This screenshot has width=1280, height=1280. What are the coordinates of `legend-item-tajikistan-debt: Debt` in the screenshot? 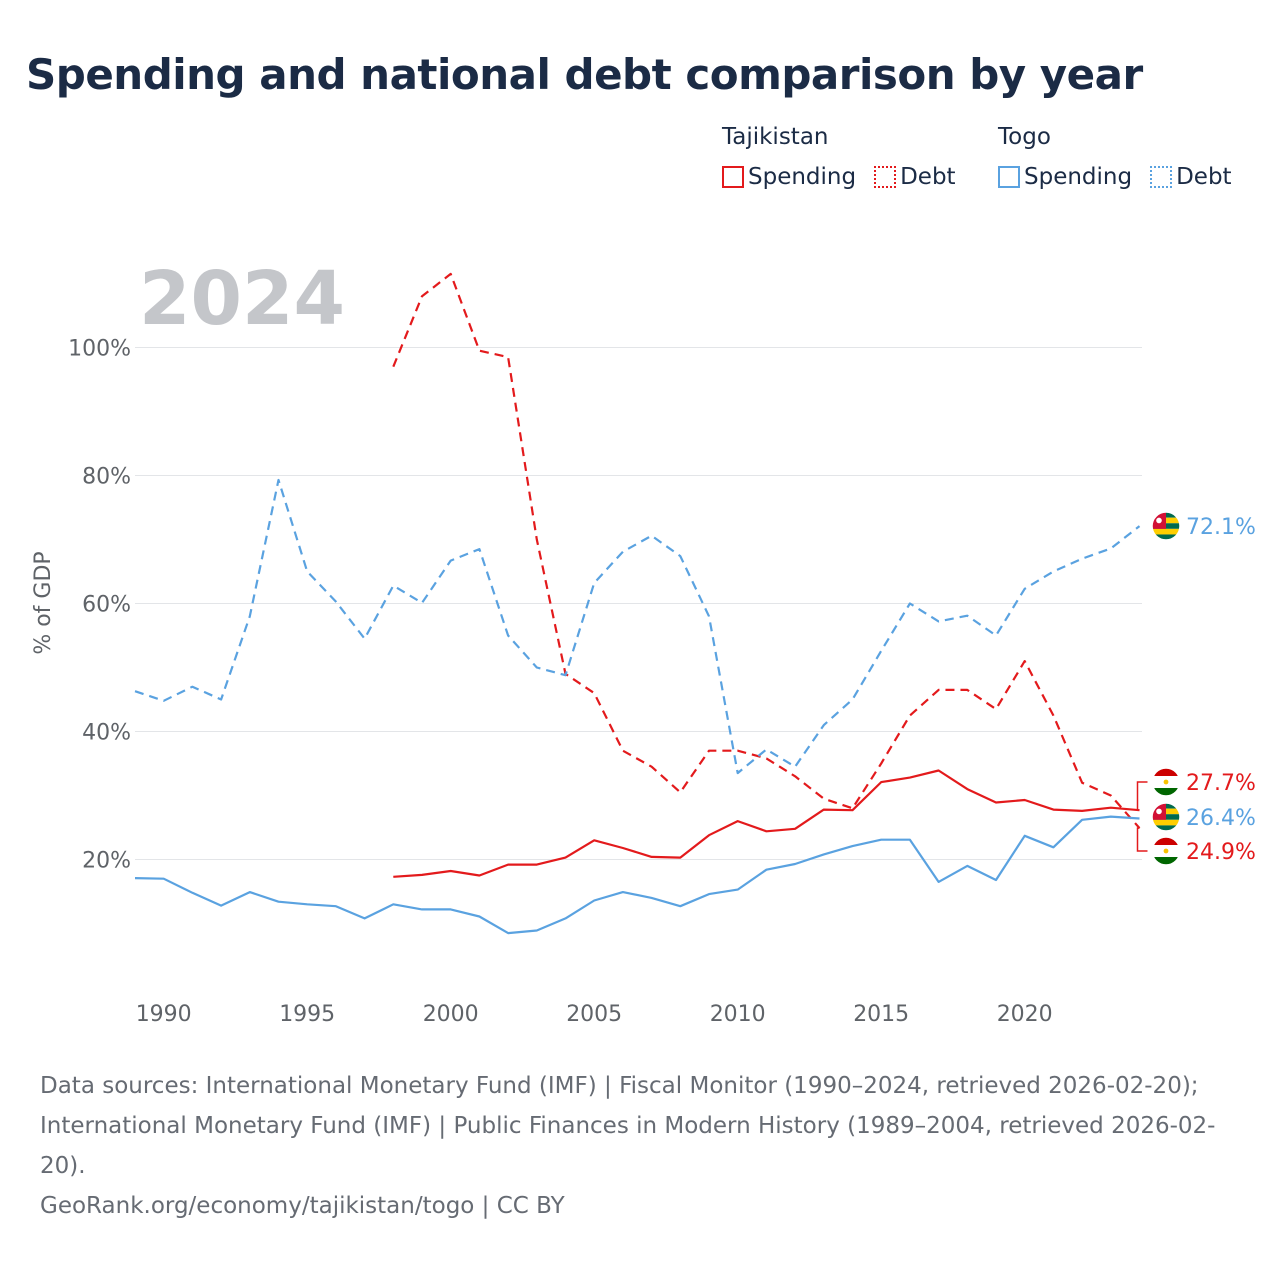 It's located at (915, 177).